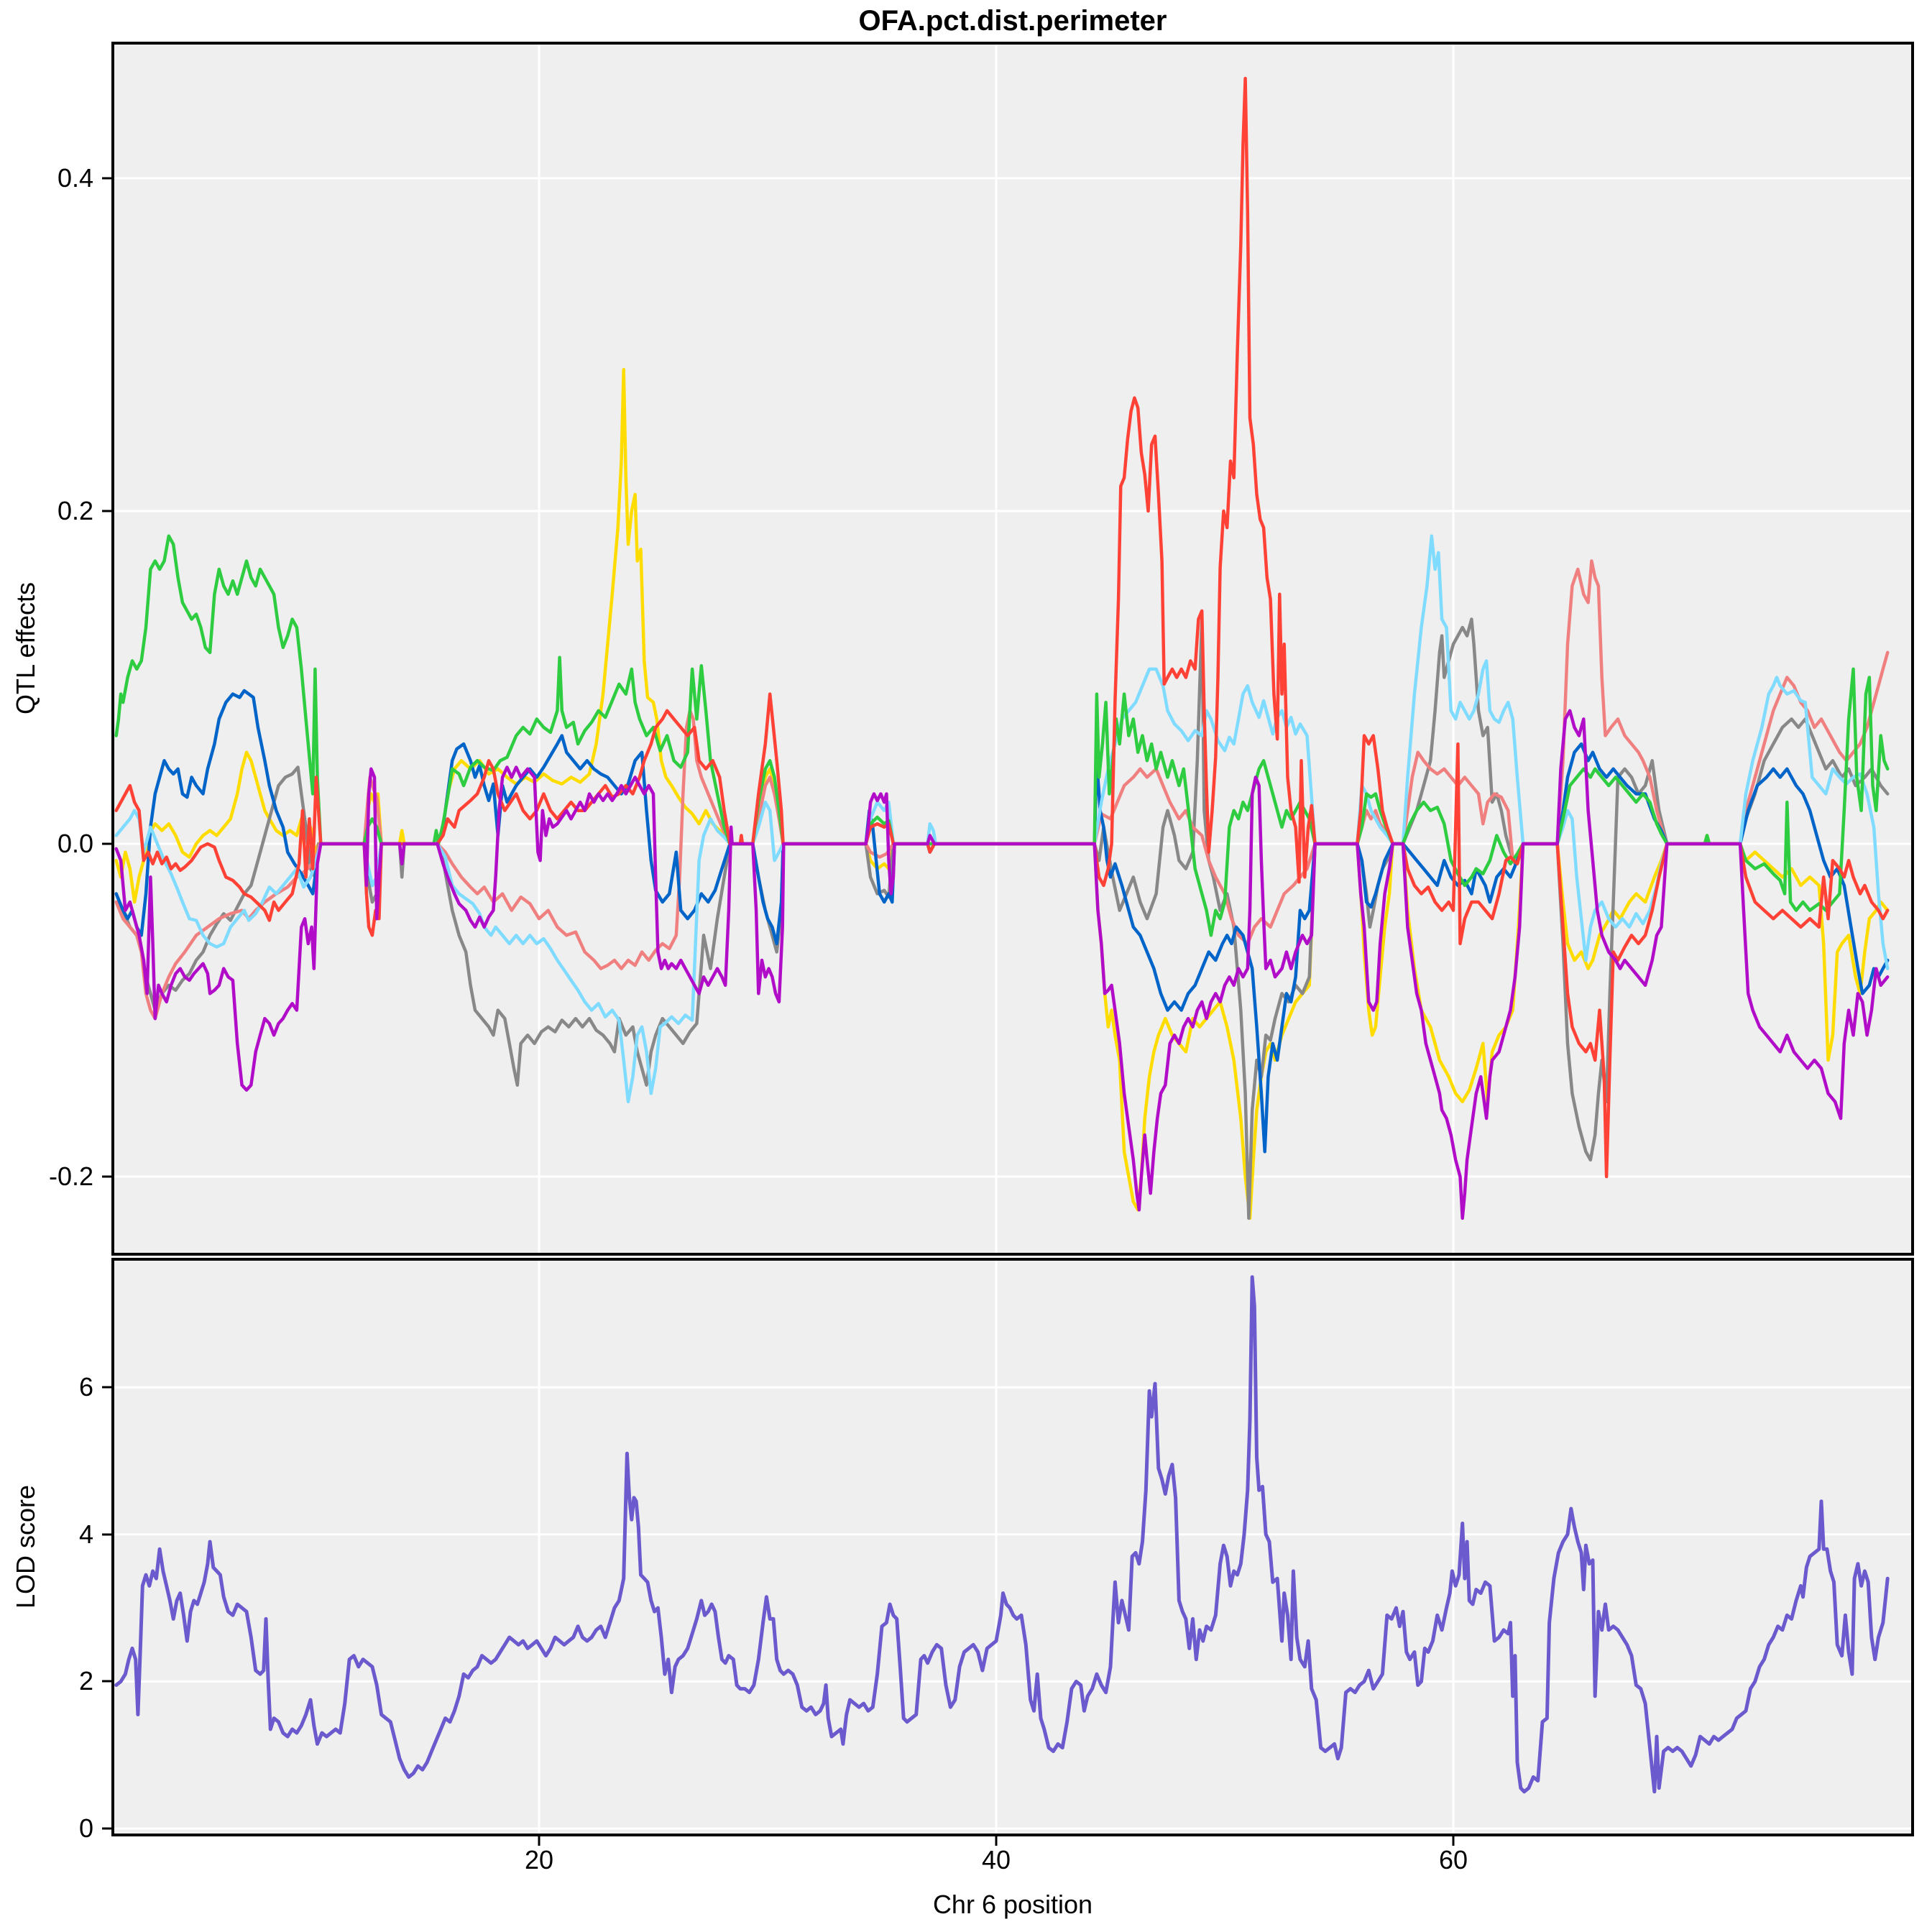 This screenshot has height=1932, width=1932. Describe the element at coordinates (25, 1547) in the screenshot. I see `lod-y-axis-label: LOD score` at that location.